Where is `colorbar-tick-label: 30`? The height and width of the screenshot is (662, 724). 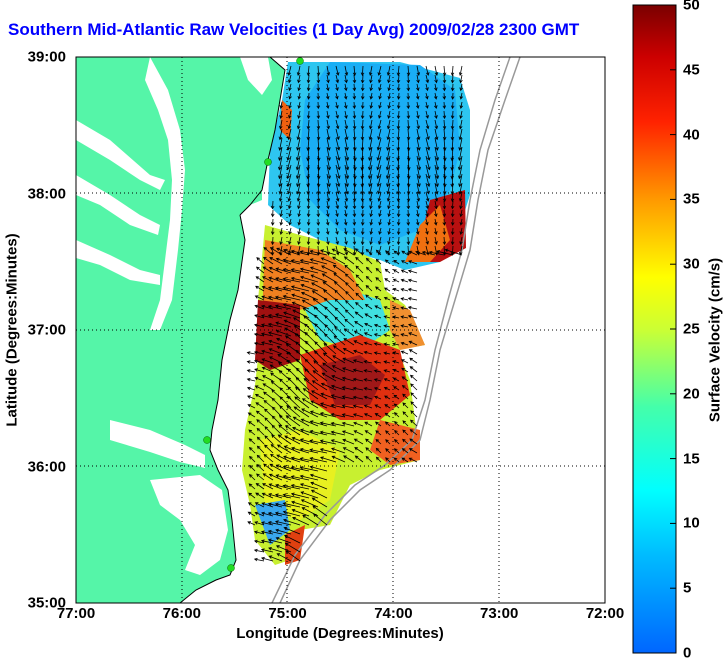 colorbar-tick-label: 30 is located at coordinates (691, 264).